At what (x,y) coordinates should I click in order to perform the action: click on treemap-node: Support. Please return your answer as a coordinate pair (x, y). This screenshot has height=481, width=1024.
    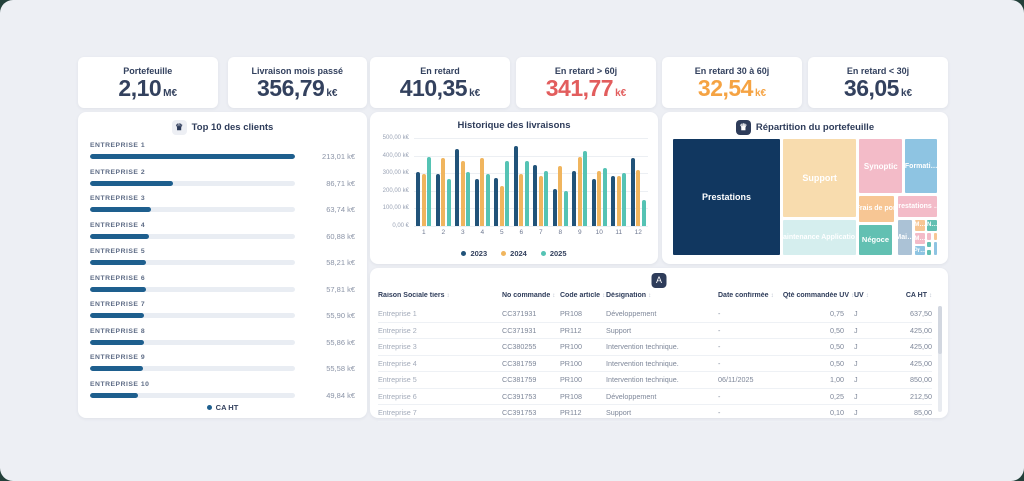
    Looking at the image, I should click on (820, 178).